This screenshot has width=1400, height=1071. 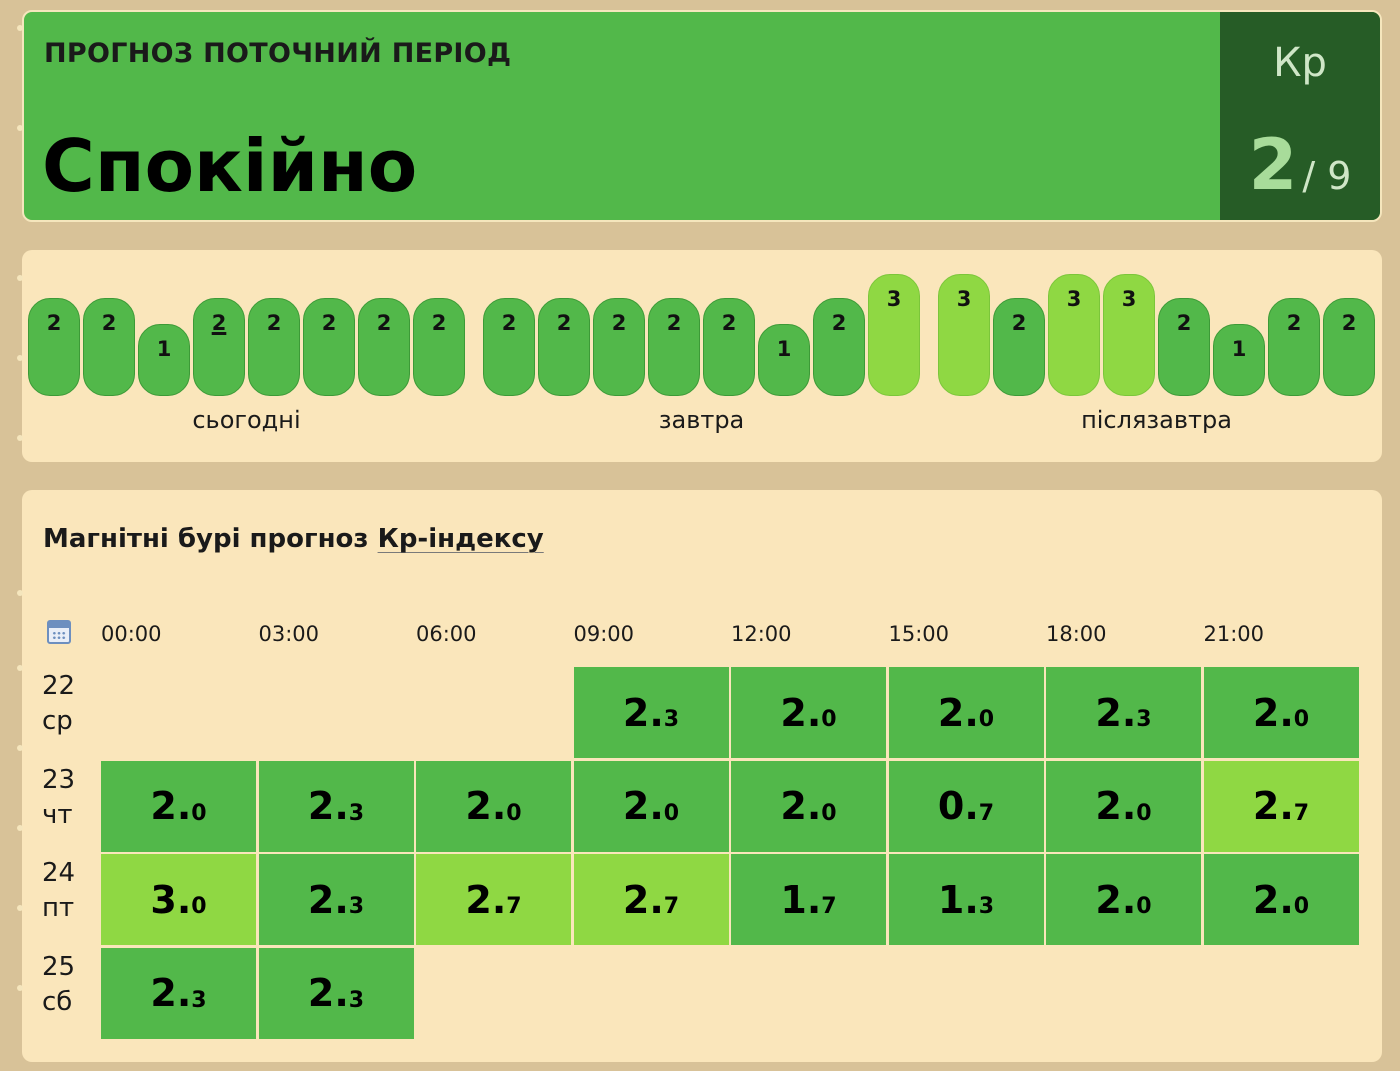 What do you see at coordinates (246, 420) in the screenshot?
I see `day-label: сьогодні` at bounding box center [246, 420].